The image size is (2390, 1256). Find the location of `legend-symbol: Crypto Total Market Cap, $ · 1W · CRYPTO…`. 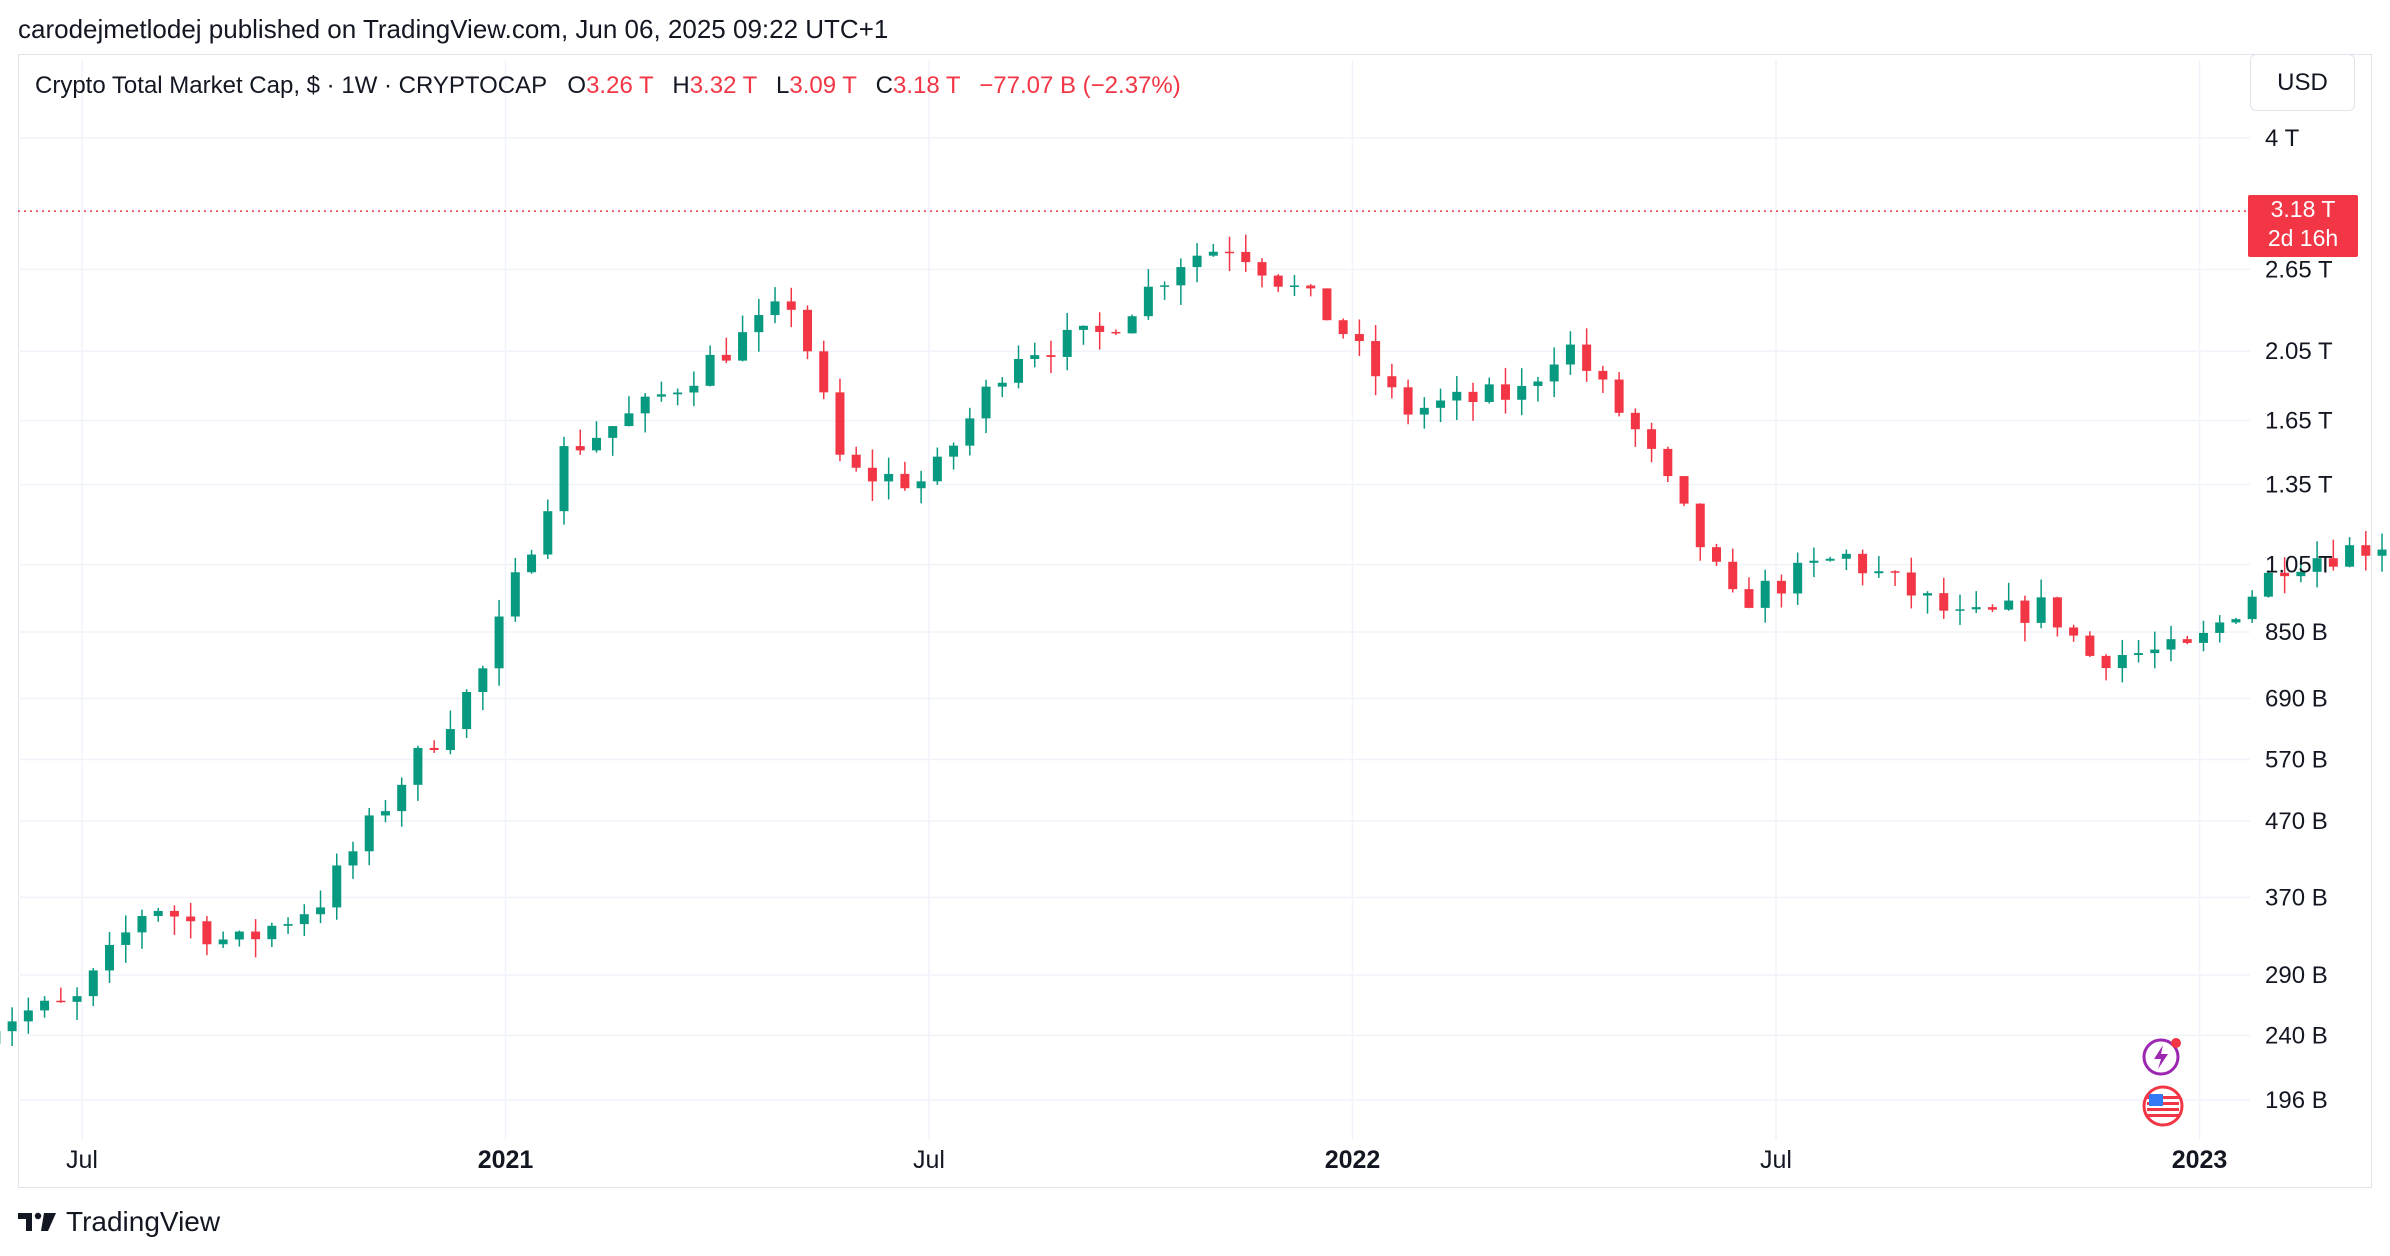

legend-symbol: Crypto Total Market Cap, $ · 1W · CRYPTO… is located at coordinates (291, 85).